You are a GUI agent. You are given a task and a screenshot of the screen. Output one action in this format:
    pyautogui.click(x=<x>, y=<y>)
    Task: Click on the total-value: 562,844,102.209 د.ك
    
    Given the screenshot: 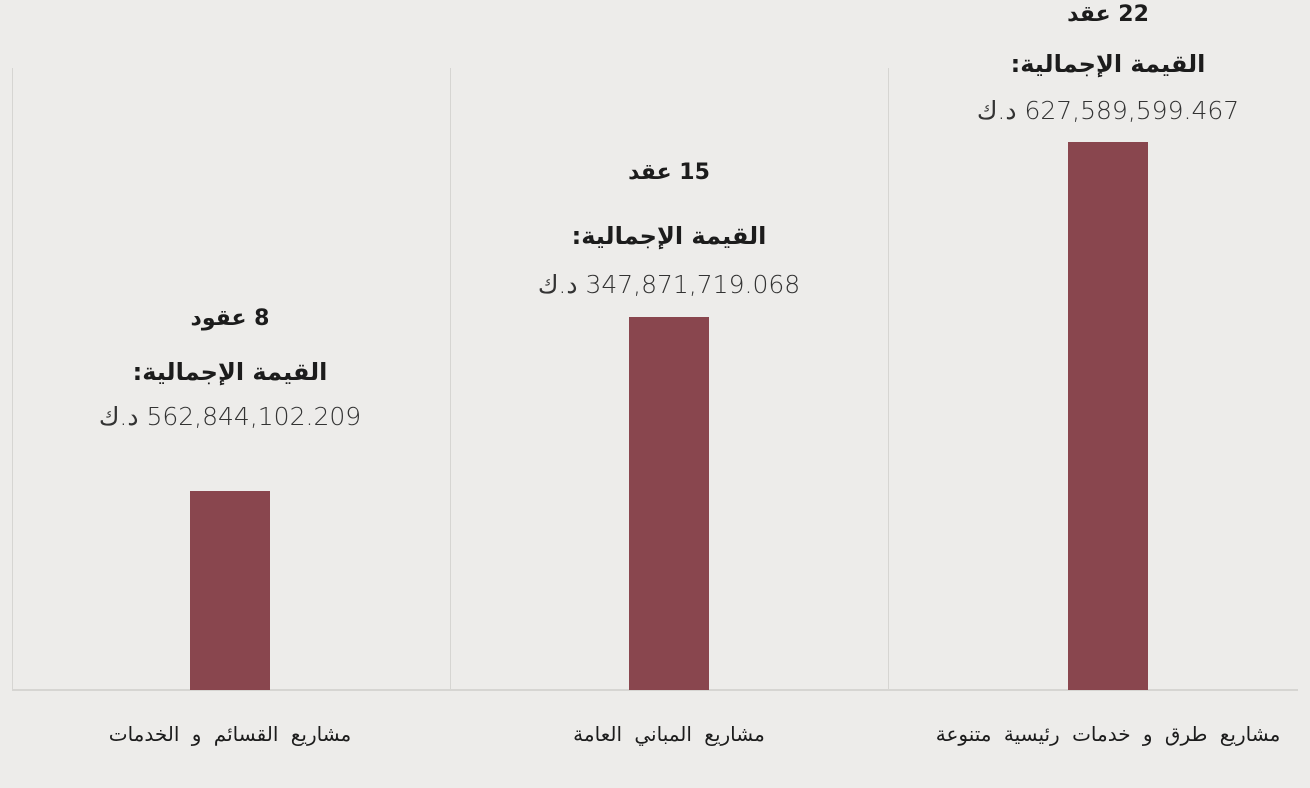 What is the action you would take?
    pyautogui.click(x=230, y=416)
    